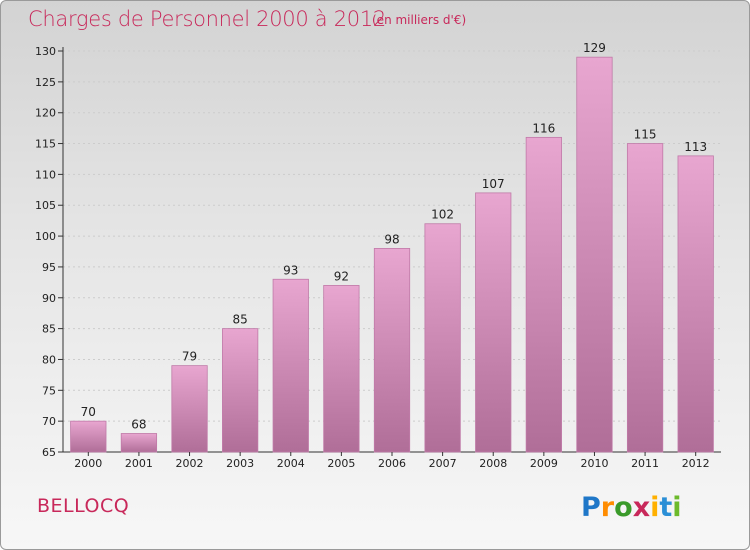  What do you see at coordinates (49, 421) in the screenshot?
I see `y-tick-label: 70` at bounding box center [49, 421].